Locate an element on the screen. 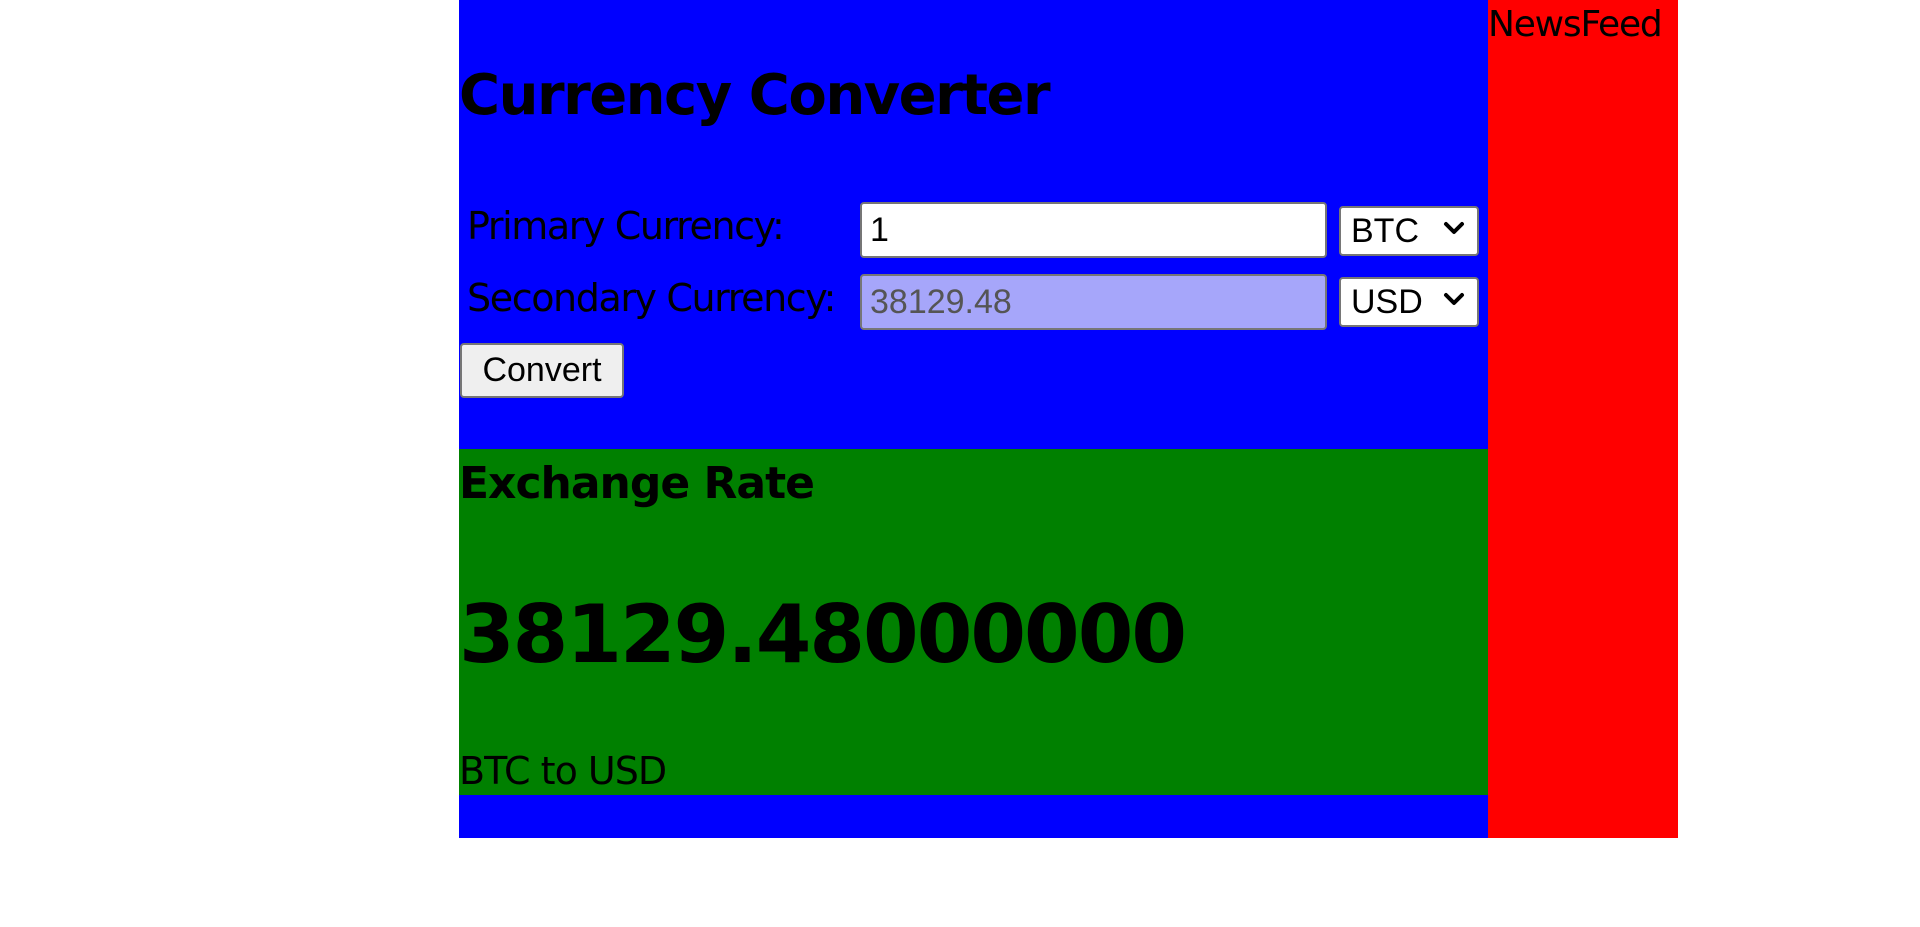 The image size is (1920, 927). primary-currency-select: BTC is located at coordinates (1409, 231).